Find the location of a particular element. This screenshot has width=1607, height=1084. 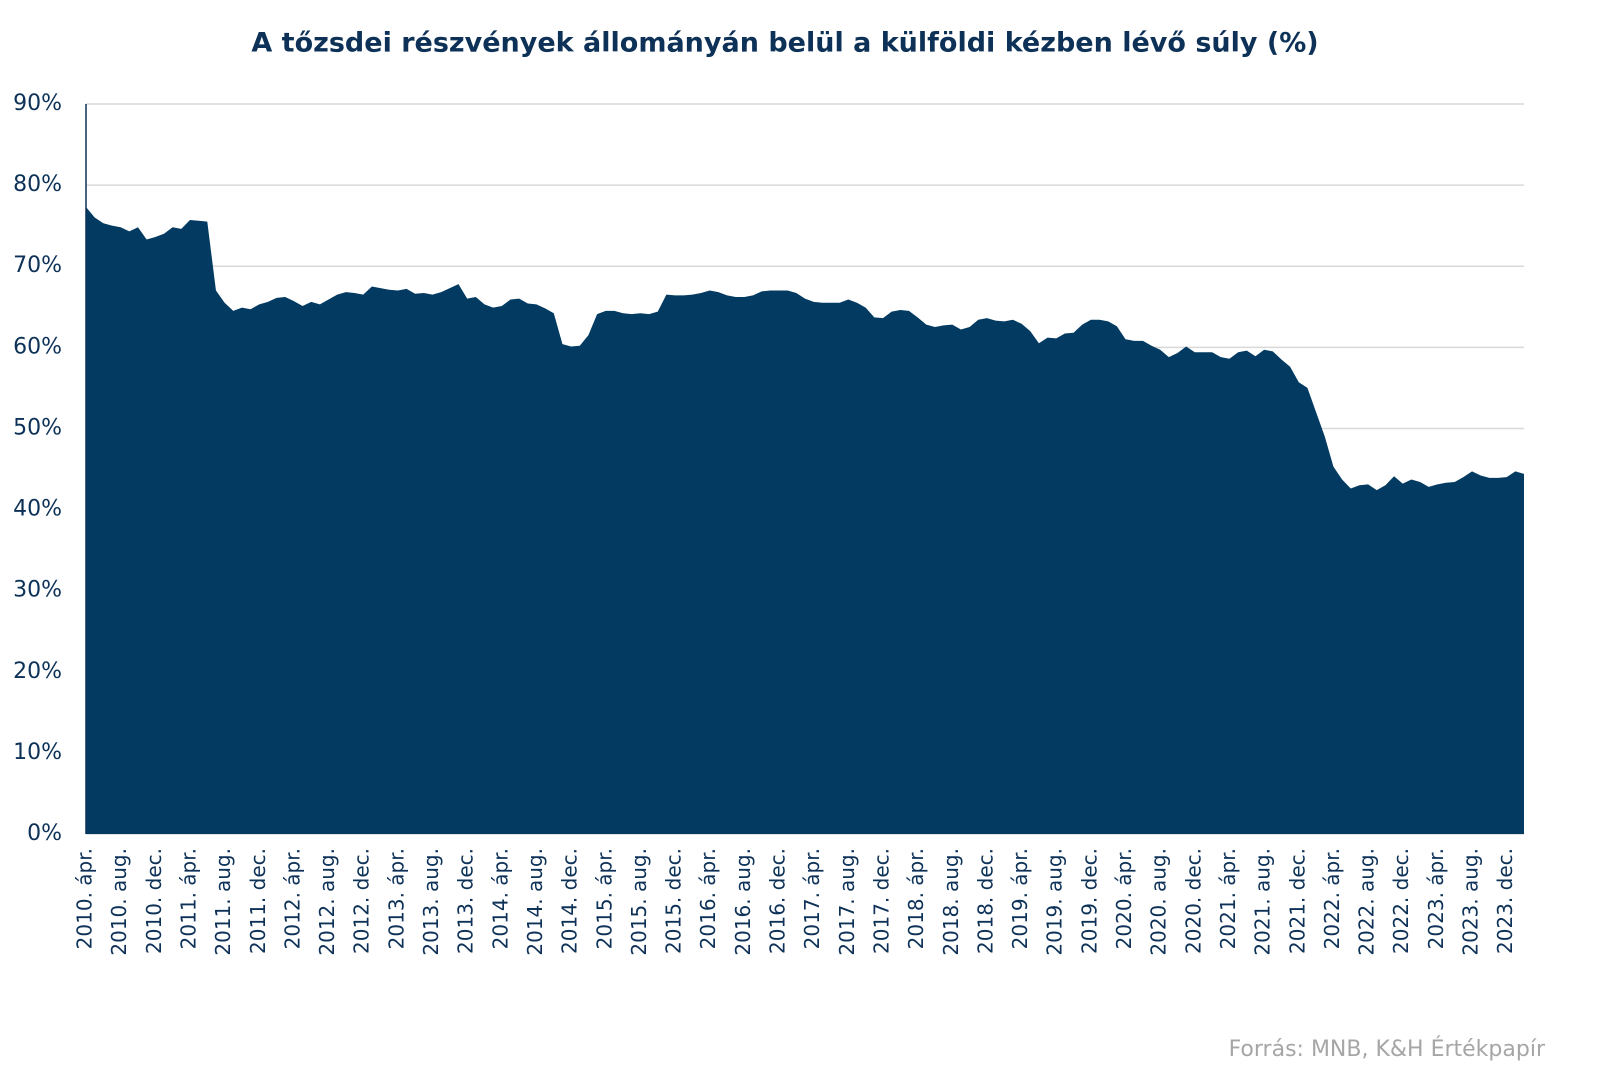

x-tick-label: 2014. aug. is located at coordinates (535, 902).